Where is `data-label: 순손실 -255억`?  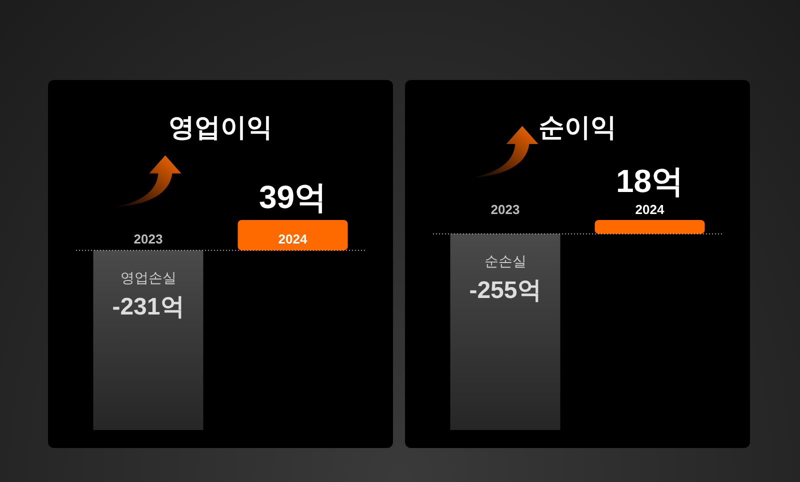
data-label: 순손실 -255억 is located at coordinates (505, 278).